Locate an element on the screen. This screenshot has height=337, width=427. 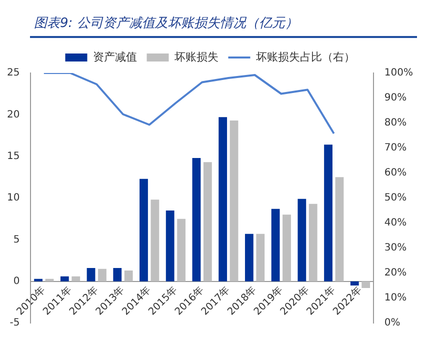
y2-tick-label: 50% is located at coordinates (395, 198).